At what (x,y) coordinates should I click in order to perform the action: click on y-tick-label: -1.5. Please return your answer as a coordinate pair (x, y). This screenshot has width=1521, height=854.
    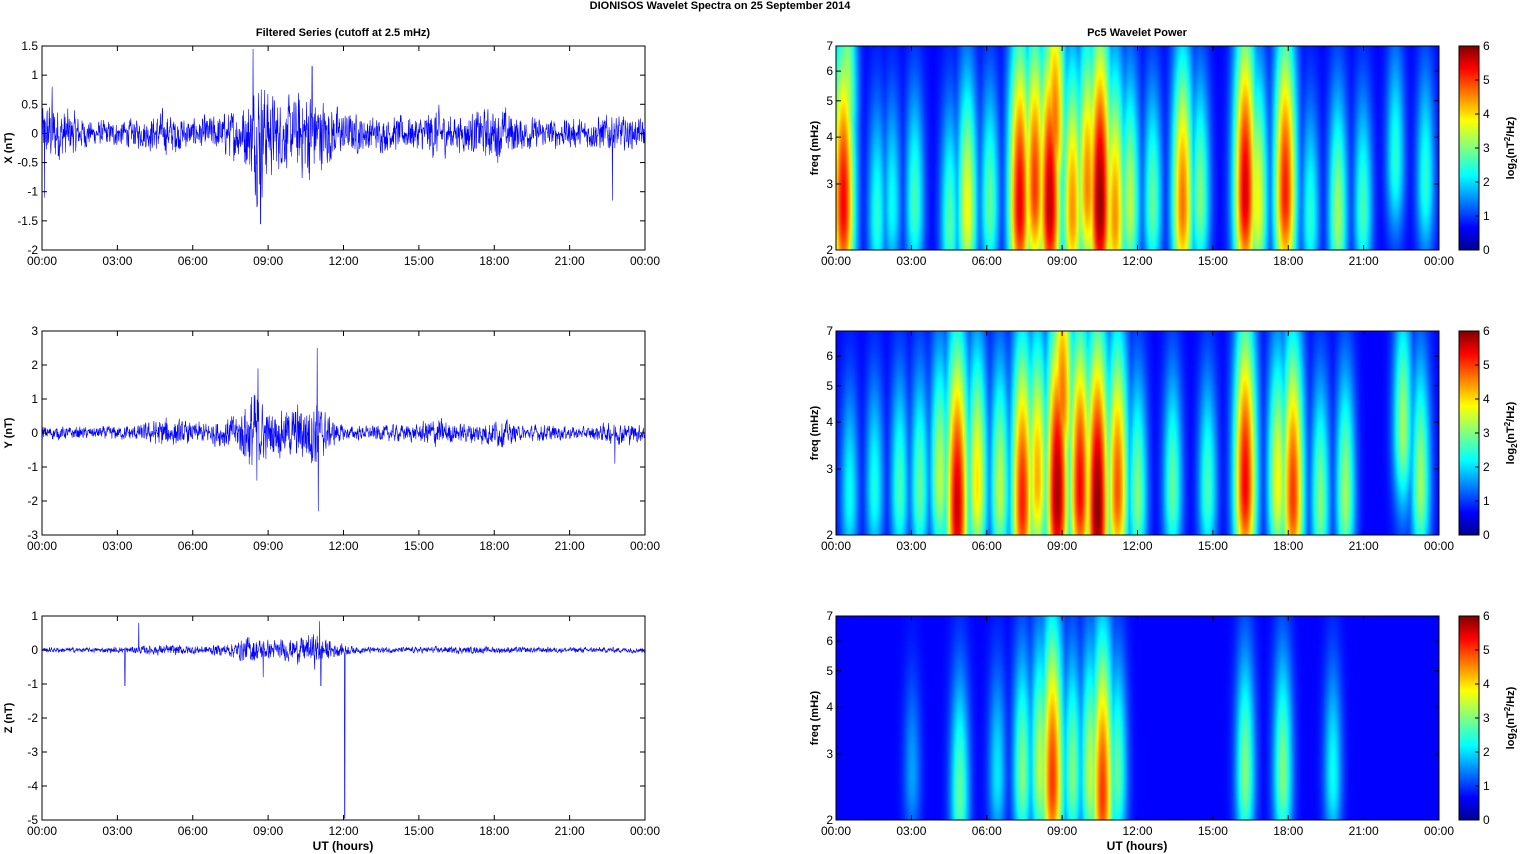
    Looking at the image, I should click on (27, 221).